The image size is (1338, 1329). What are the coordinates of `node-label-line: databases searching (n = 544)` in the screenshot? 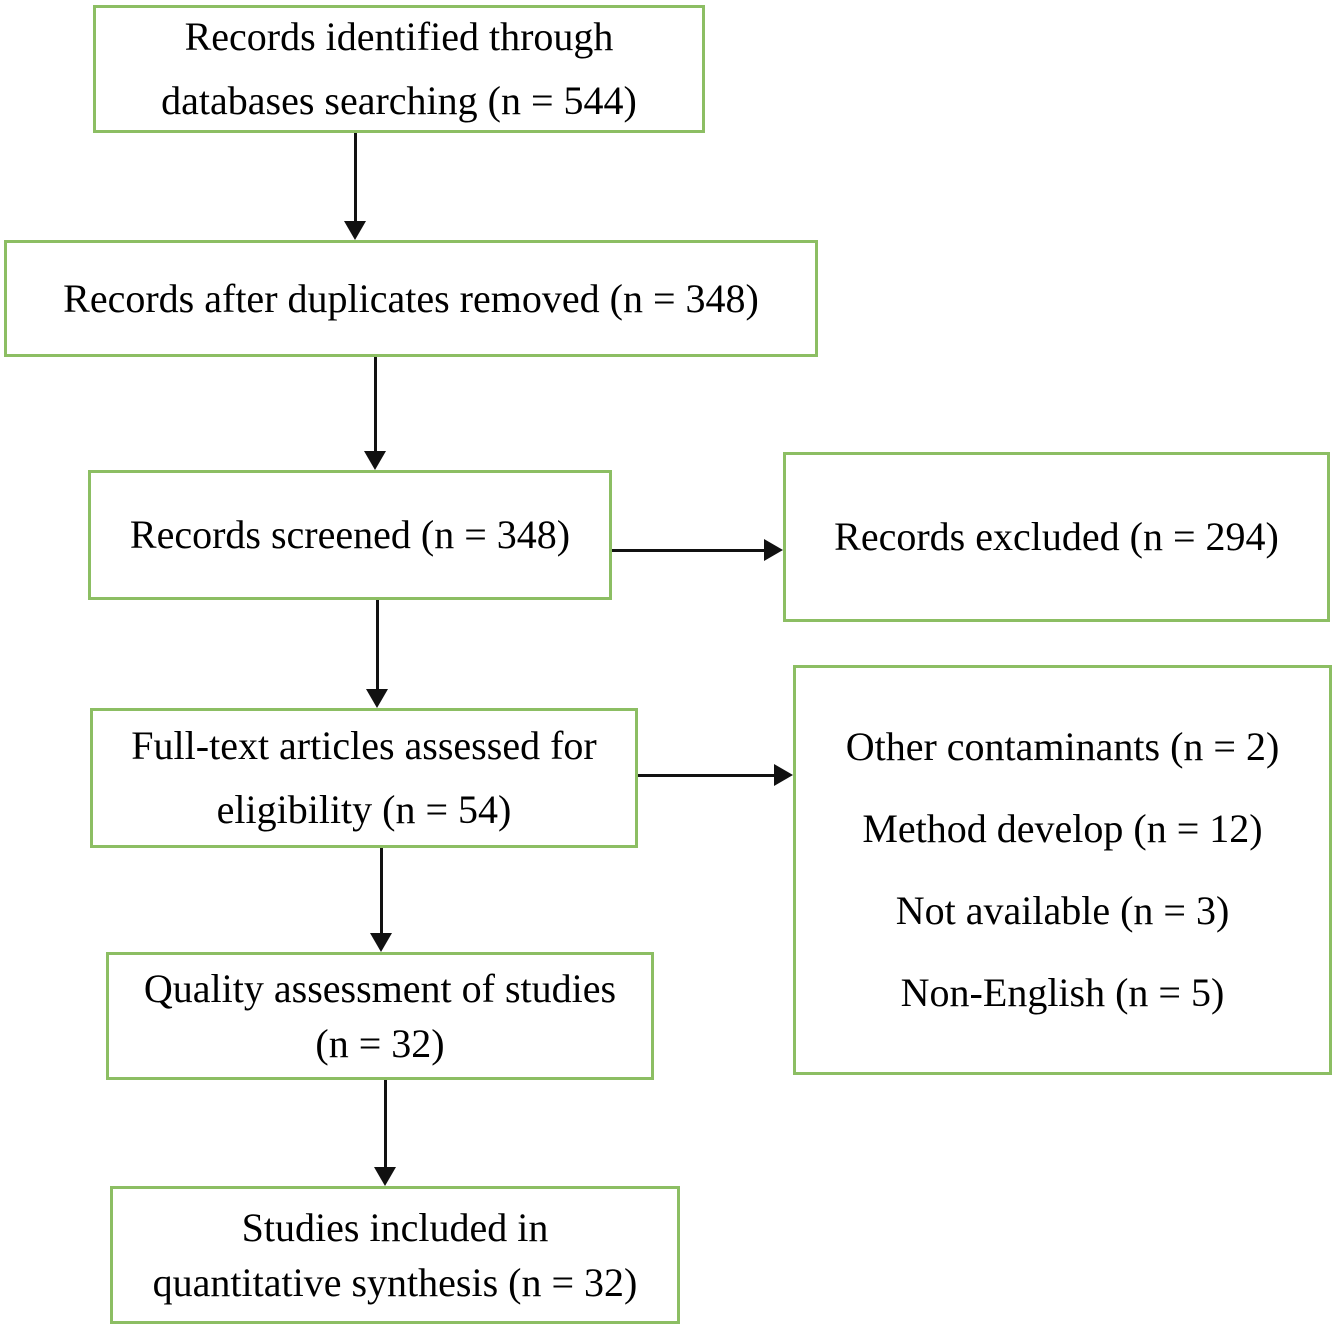 It's located at (399, 100).